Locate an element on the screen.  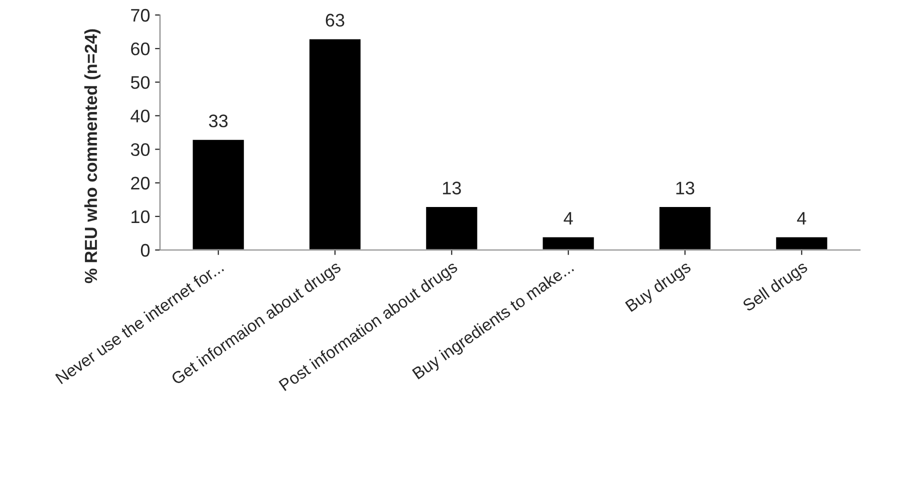
y-tick-label: 60 is located at coordinates (140, 49).